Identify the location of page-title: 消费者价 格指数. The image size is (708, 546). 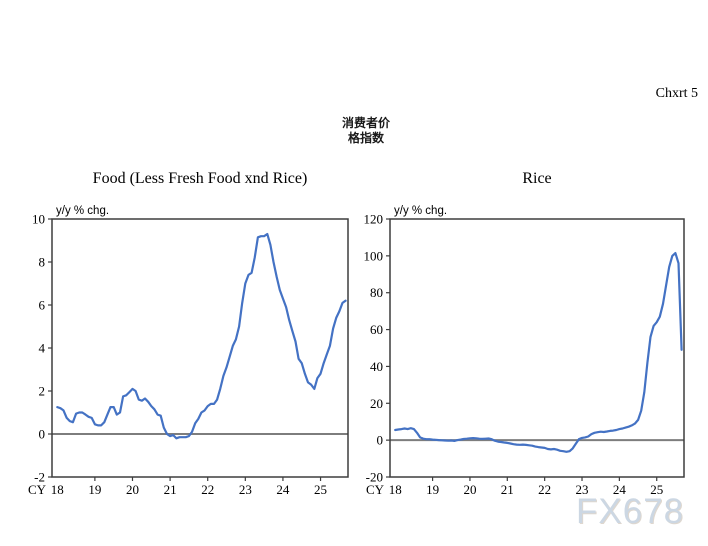
(366, 131).